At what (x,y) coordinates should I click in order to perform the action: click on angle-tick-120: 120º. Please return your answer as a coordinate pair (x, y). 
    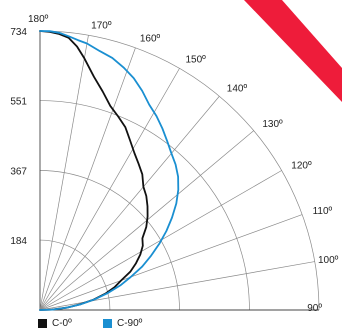
    Looking at the image, I should click on (301, 166).